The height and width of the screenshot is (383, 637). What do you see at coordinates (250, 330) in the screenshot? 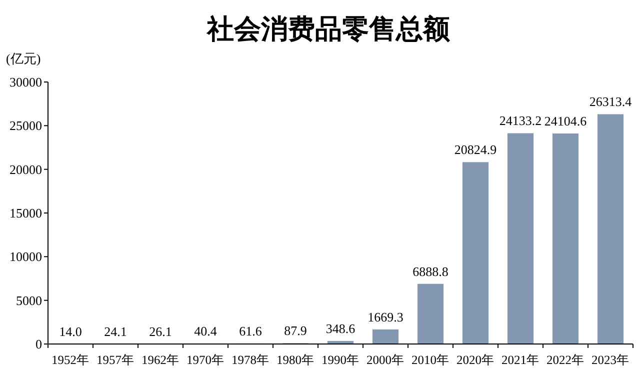
I see `data-label: 61.6` at bounding box center [250, 330].